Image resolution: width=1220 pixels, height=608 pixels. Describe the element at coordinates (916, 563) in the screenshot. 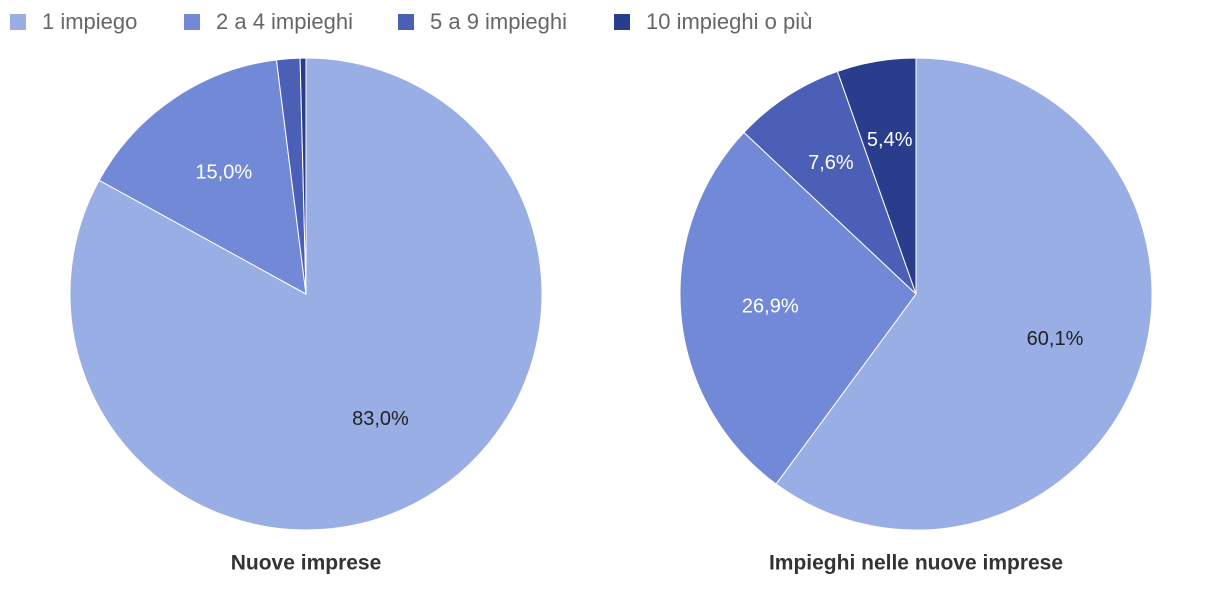

I see `chart-title: Impieghi nelle nuove imprese` at that location.